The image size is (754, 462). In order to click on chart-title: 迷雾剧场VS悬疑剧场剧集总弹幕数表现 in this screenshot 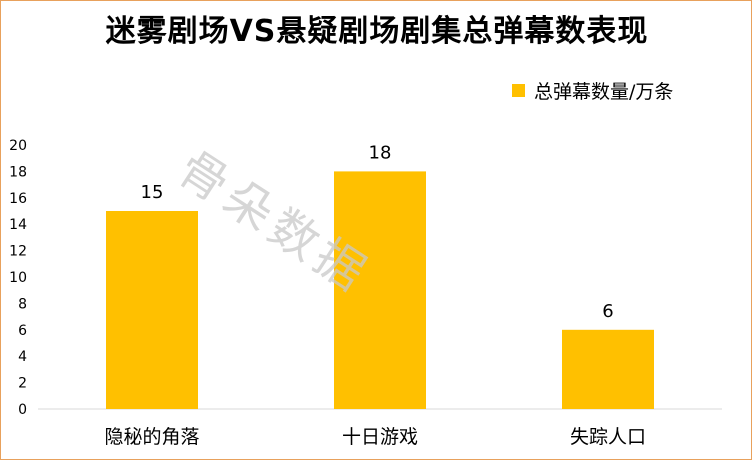, I will do `click(377, 31)`.